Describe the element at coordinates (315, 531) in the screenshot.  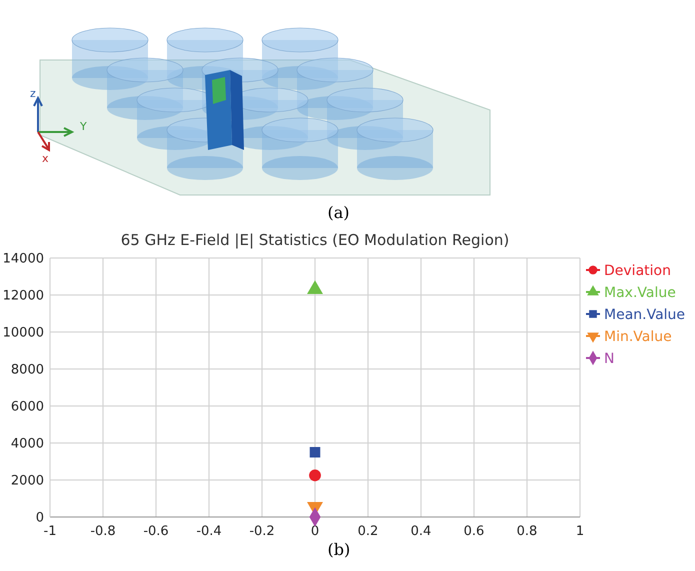
I see `x-tick-label: 0` at that location.